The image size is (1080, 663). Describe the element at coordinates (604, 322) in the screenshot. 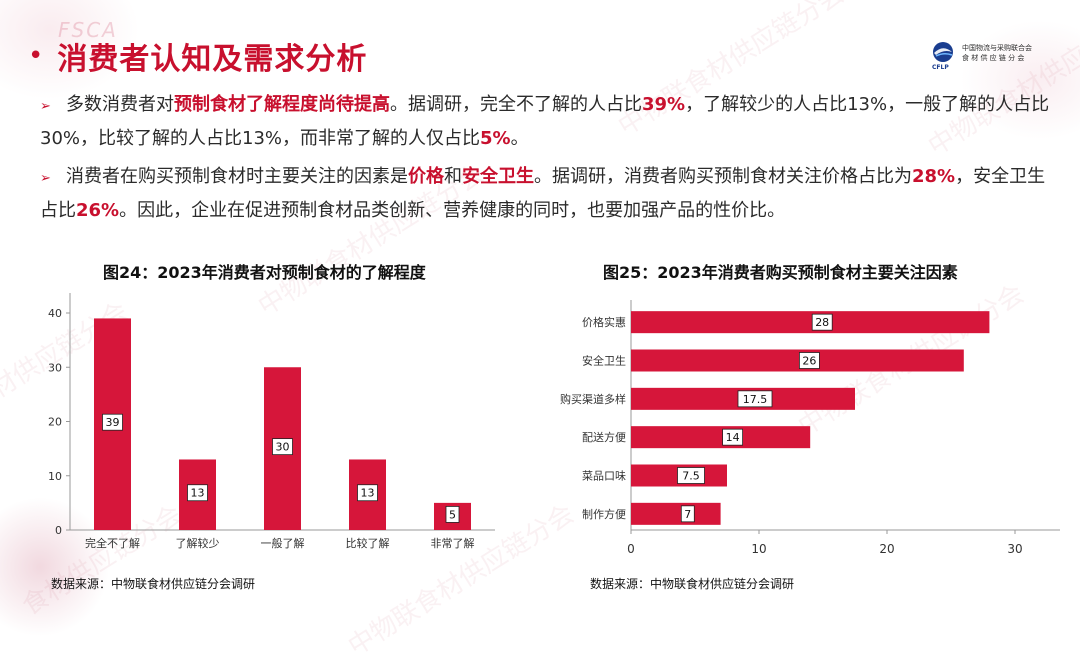

I see `y-tick-label: 价格实惠` at that location.